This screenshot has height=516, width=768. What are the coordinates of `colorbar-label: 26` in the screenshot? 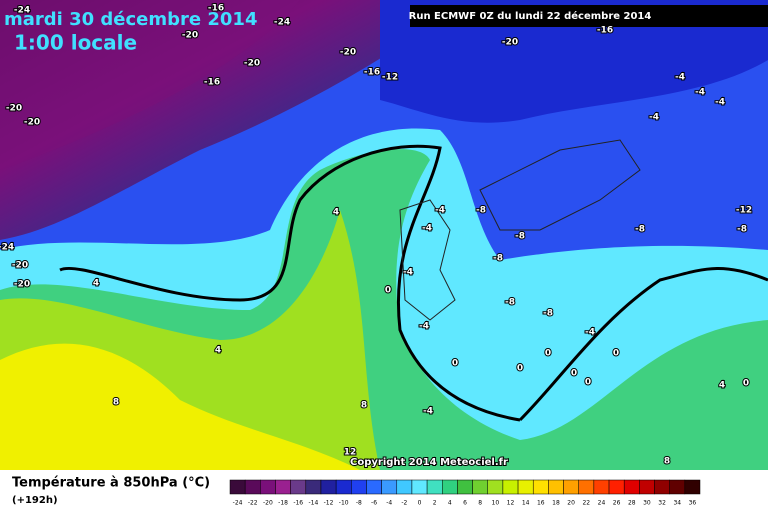 It's located at (617, 503).